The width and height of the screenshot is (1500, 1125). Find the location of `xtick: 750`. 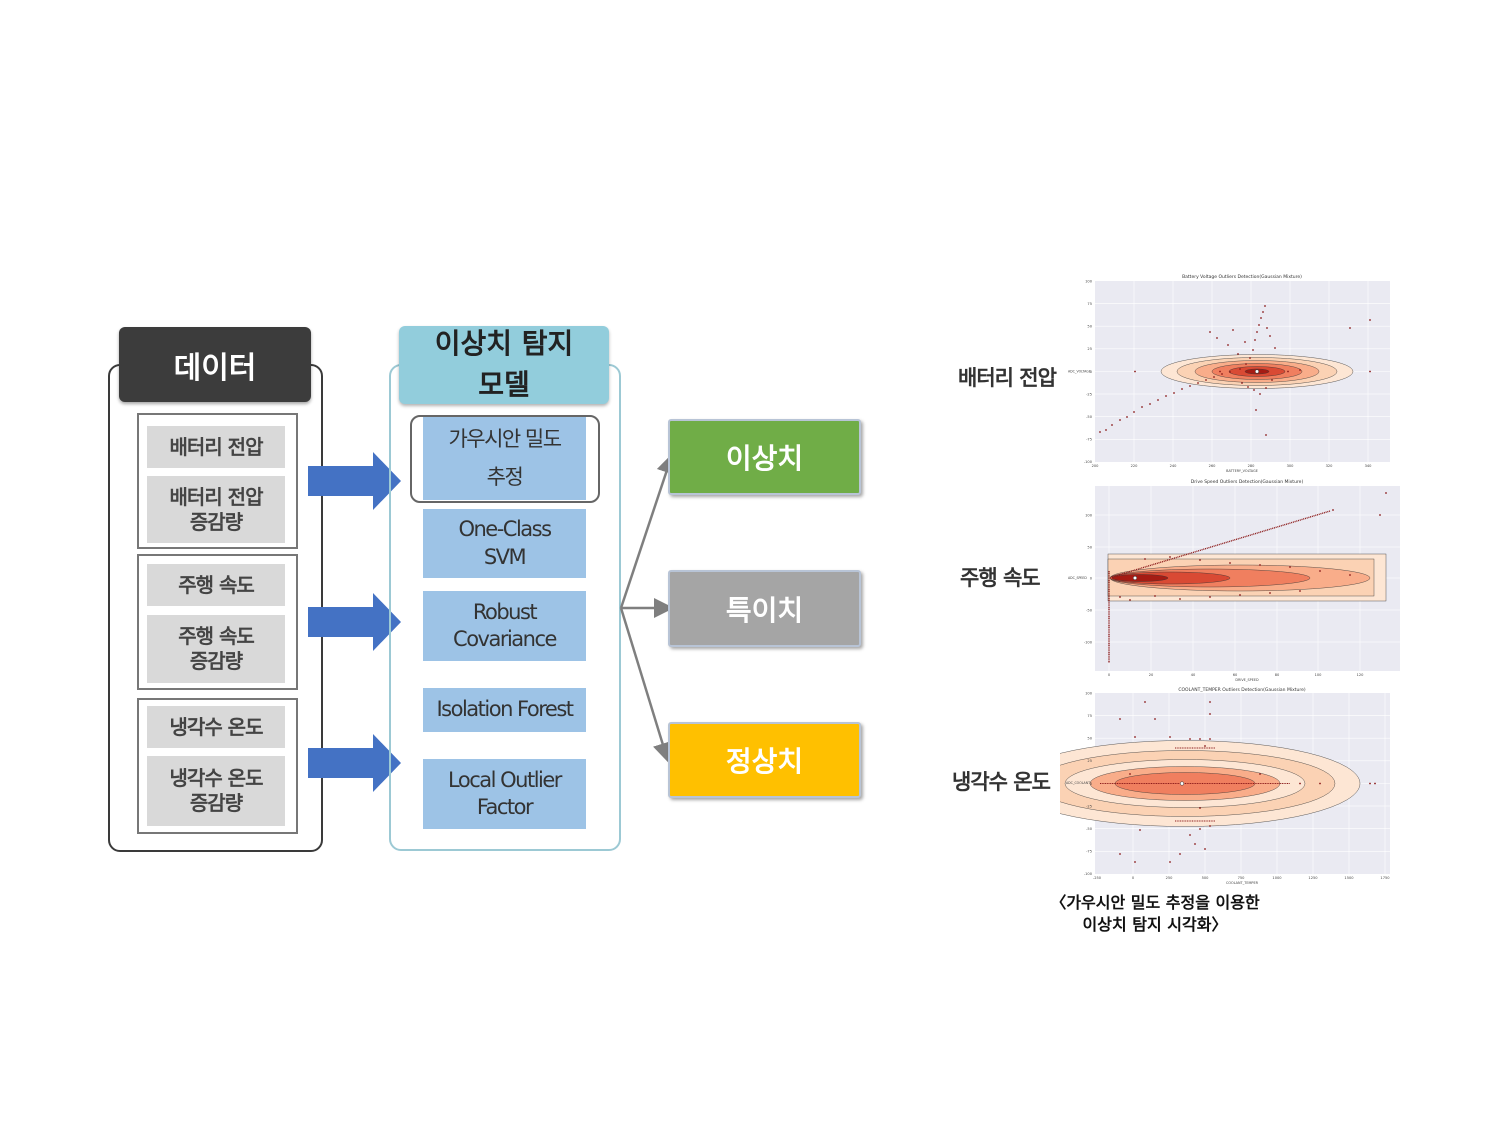

xtick: 750 is located at coordinates (1242, 878).